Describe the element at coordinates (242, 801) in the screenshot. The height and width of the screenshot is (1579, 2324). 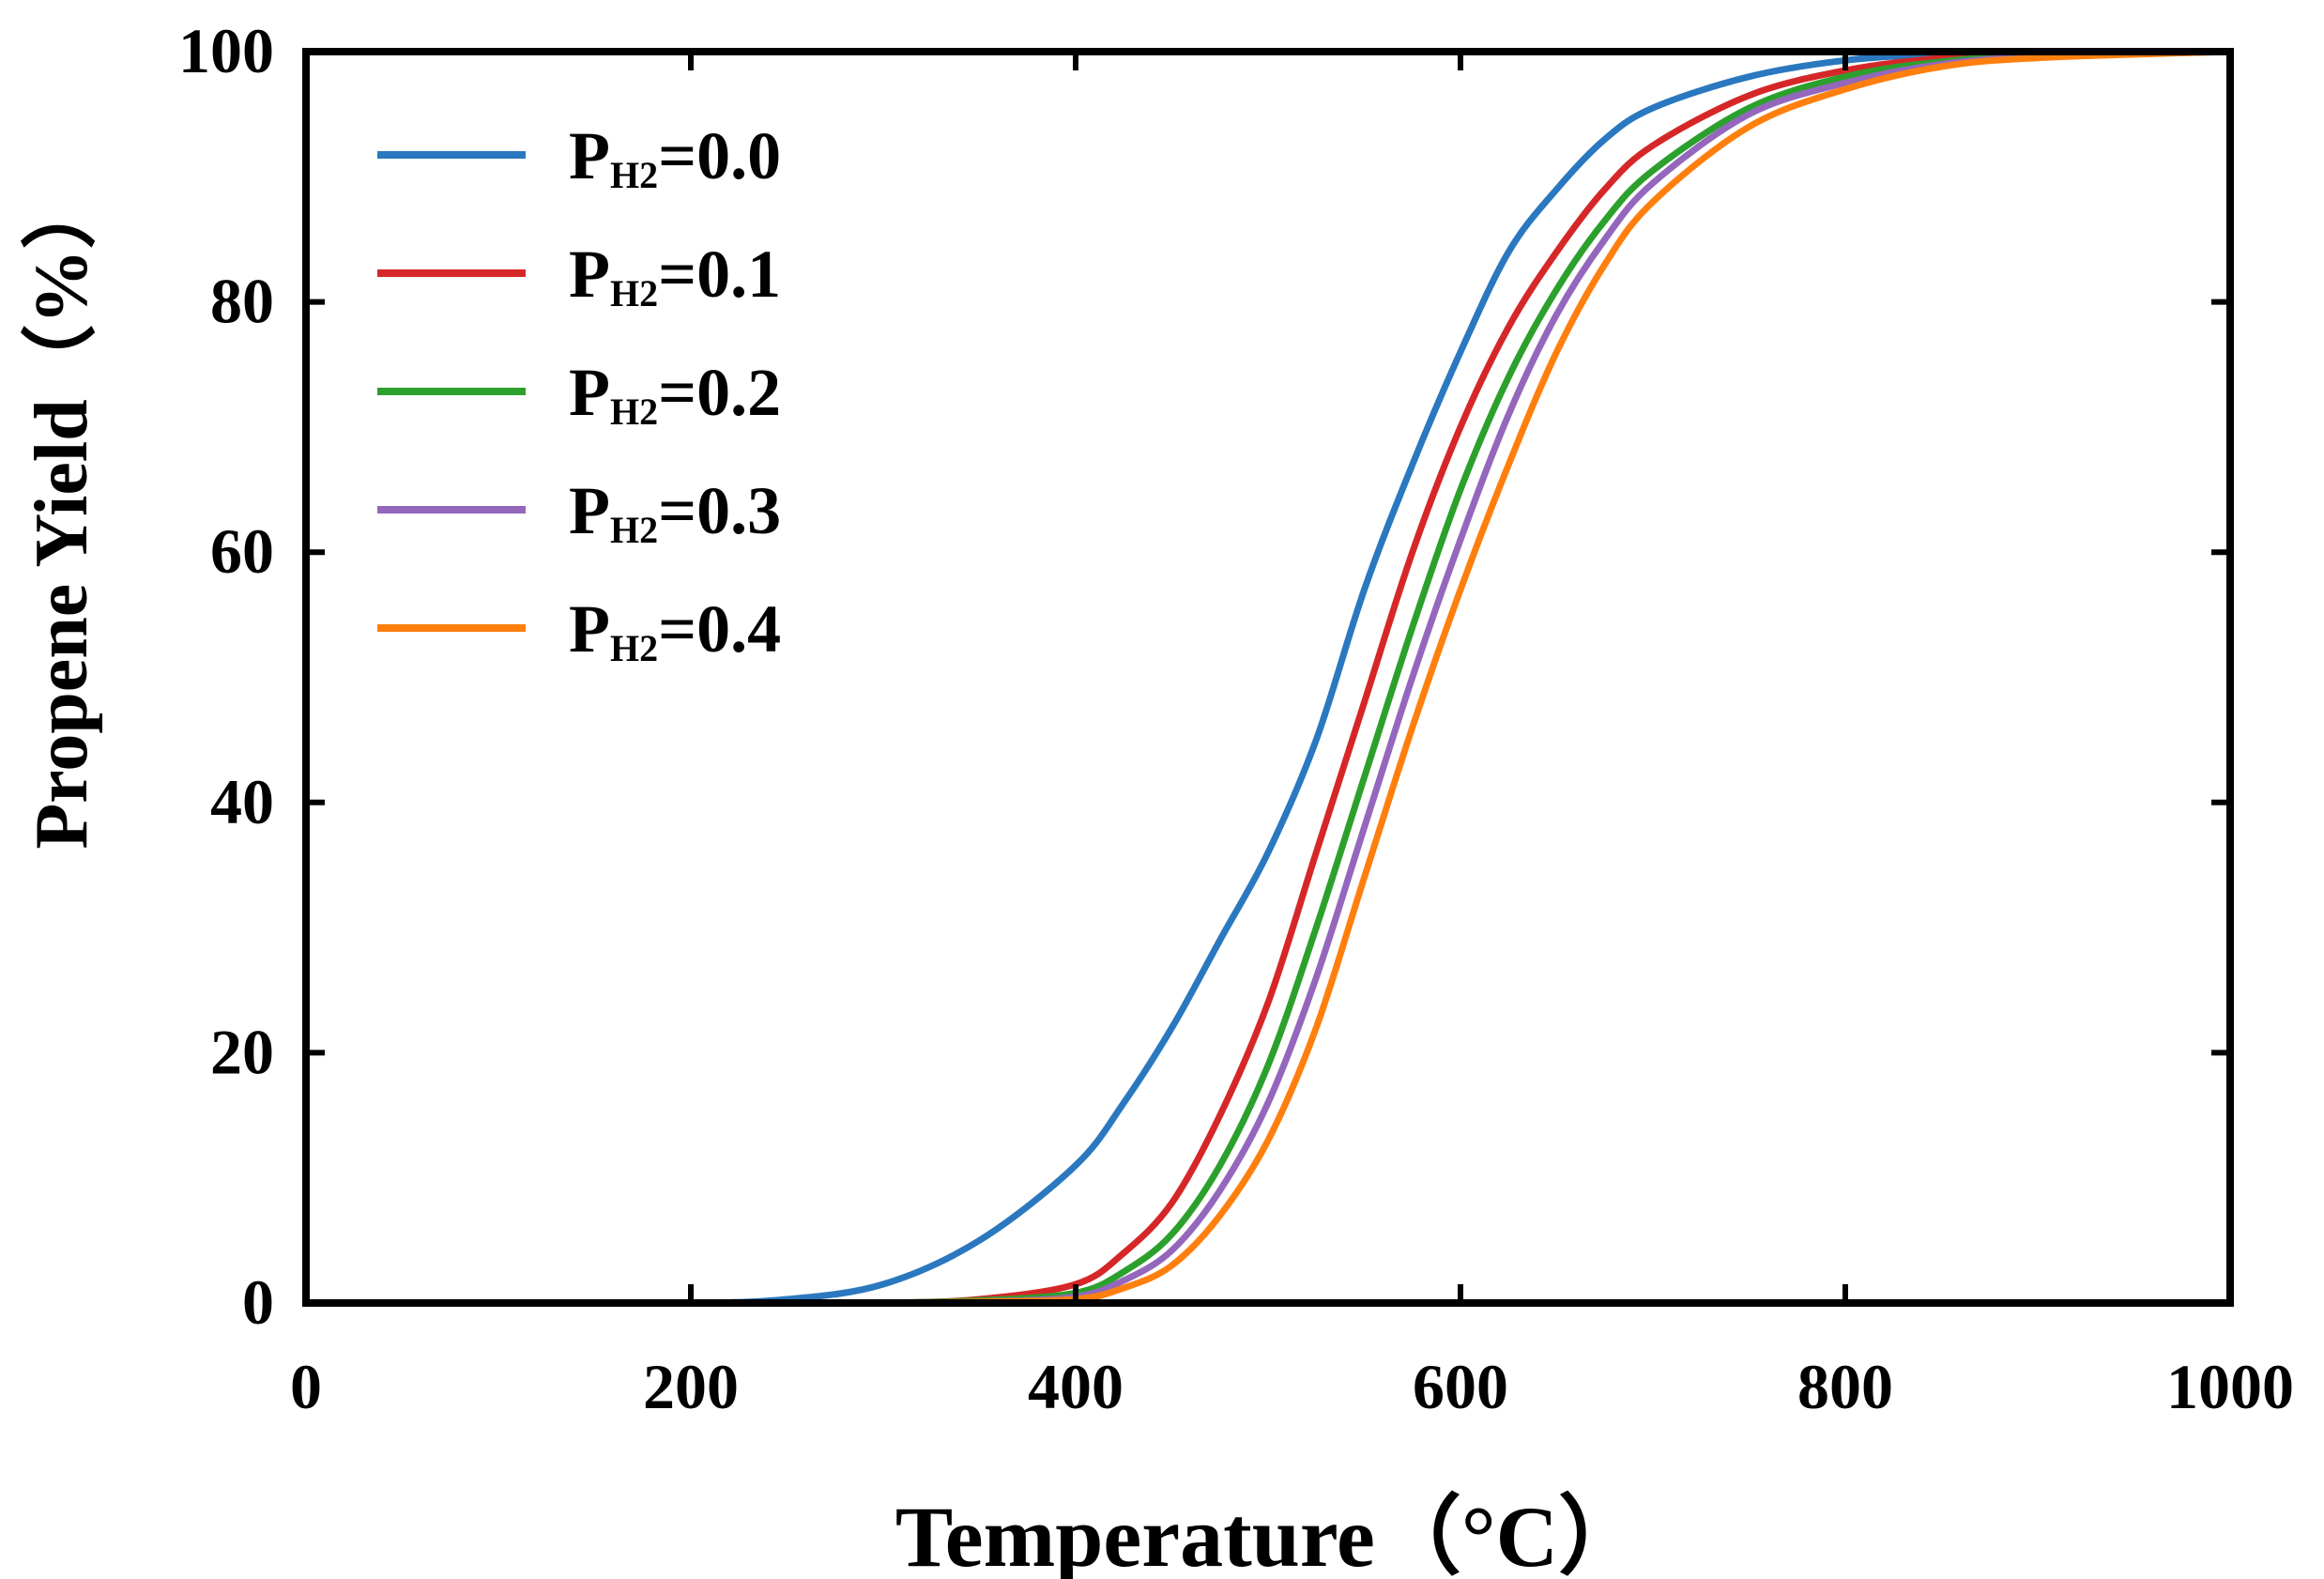
I see `y-tick-label: 40` at that location.